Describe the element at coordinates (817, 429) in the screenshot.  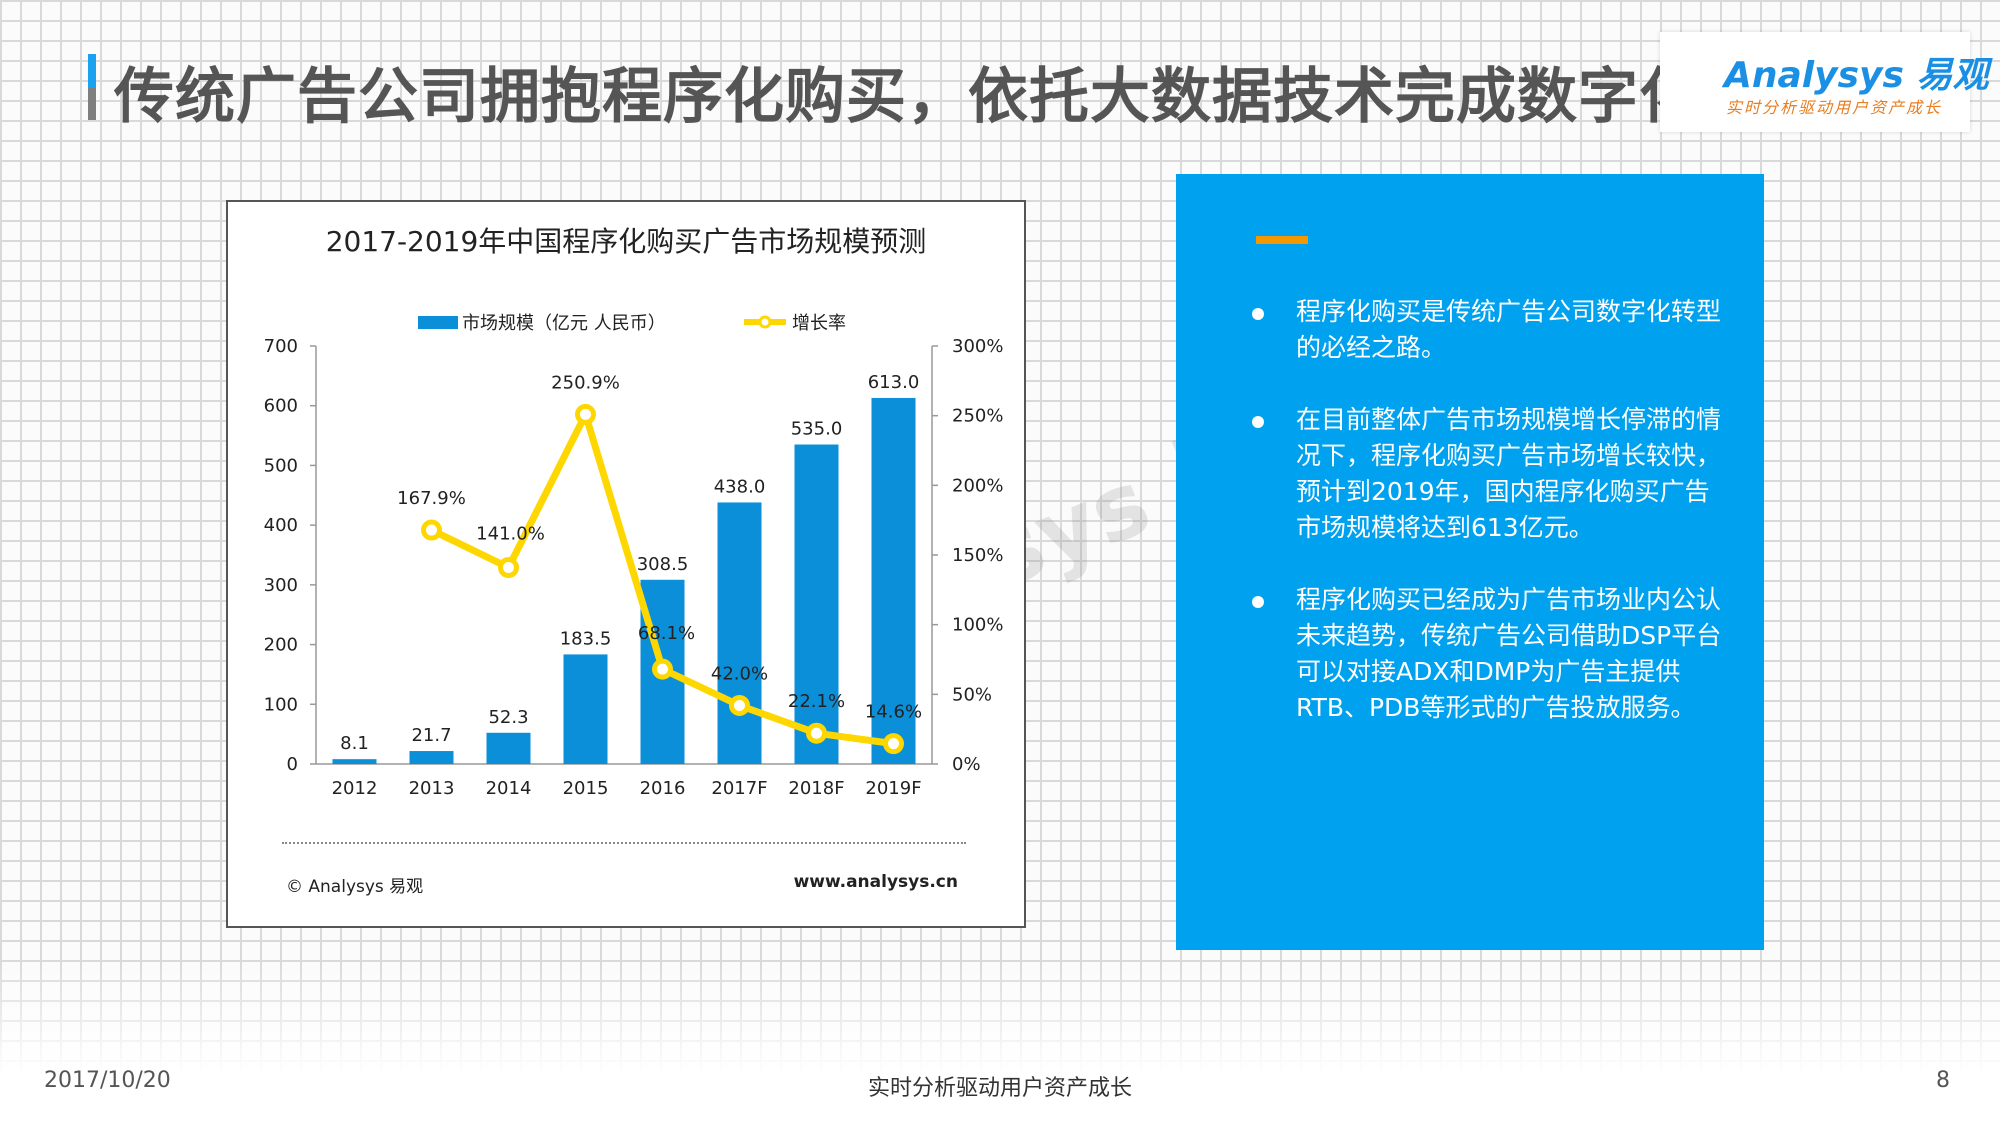
I see `bar-value-label: 535.0` at that location.